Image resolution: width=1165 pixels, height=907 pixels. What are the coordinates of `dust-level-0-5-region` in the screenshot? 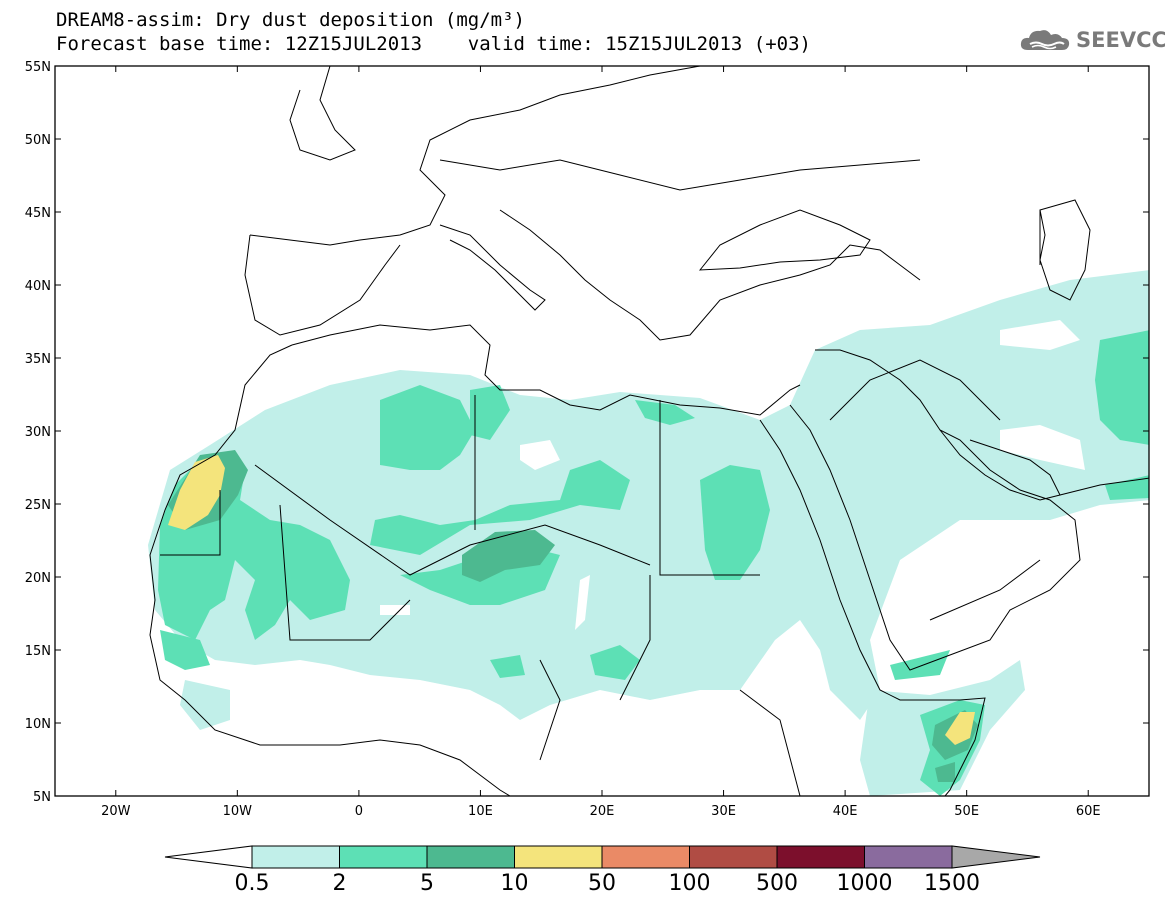 It's located at (205, 705).